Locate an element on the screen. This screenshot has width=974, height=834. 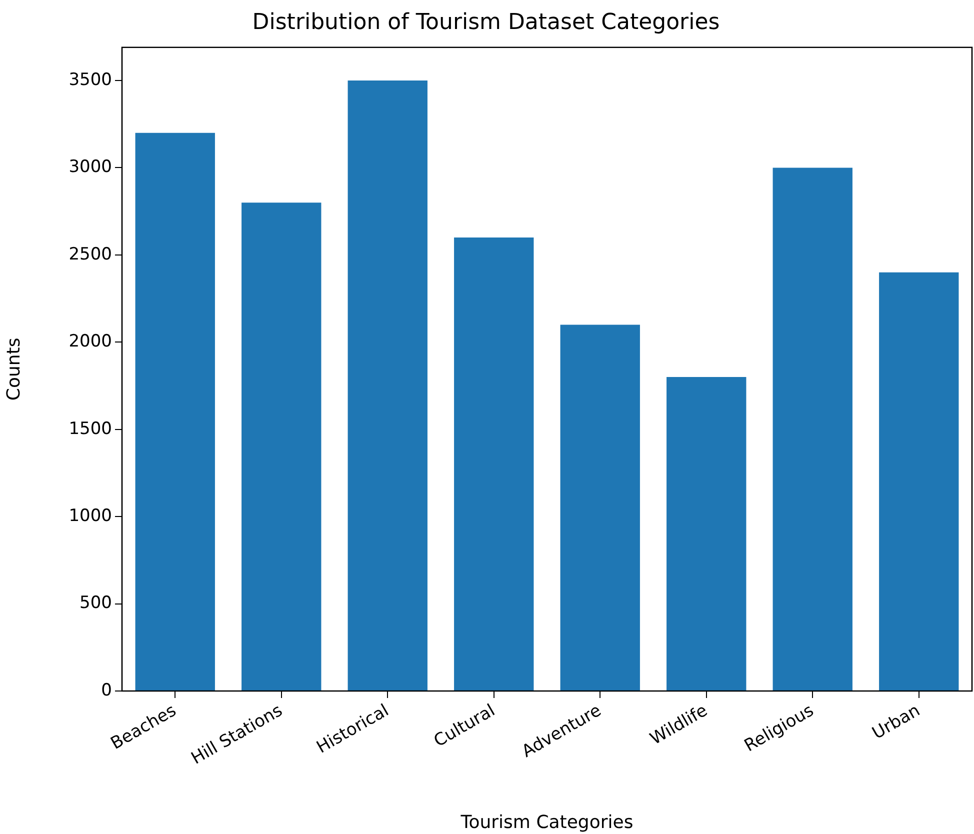
y-tick-label: 3500 is located at coordinates (90, 80).